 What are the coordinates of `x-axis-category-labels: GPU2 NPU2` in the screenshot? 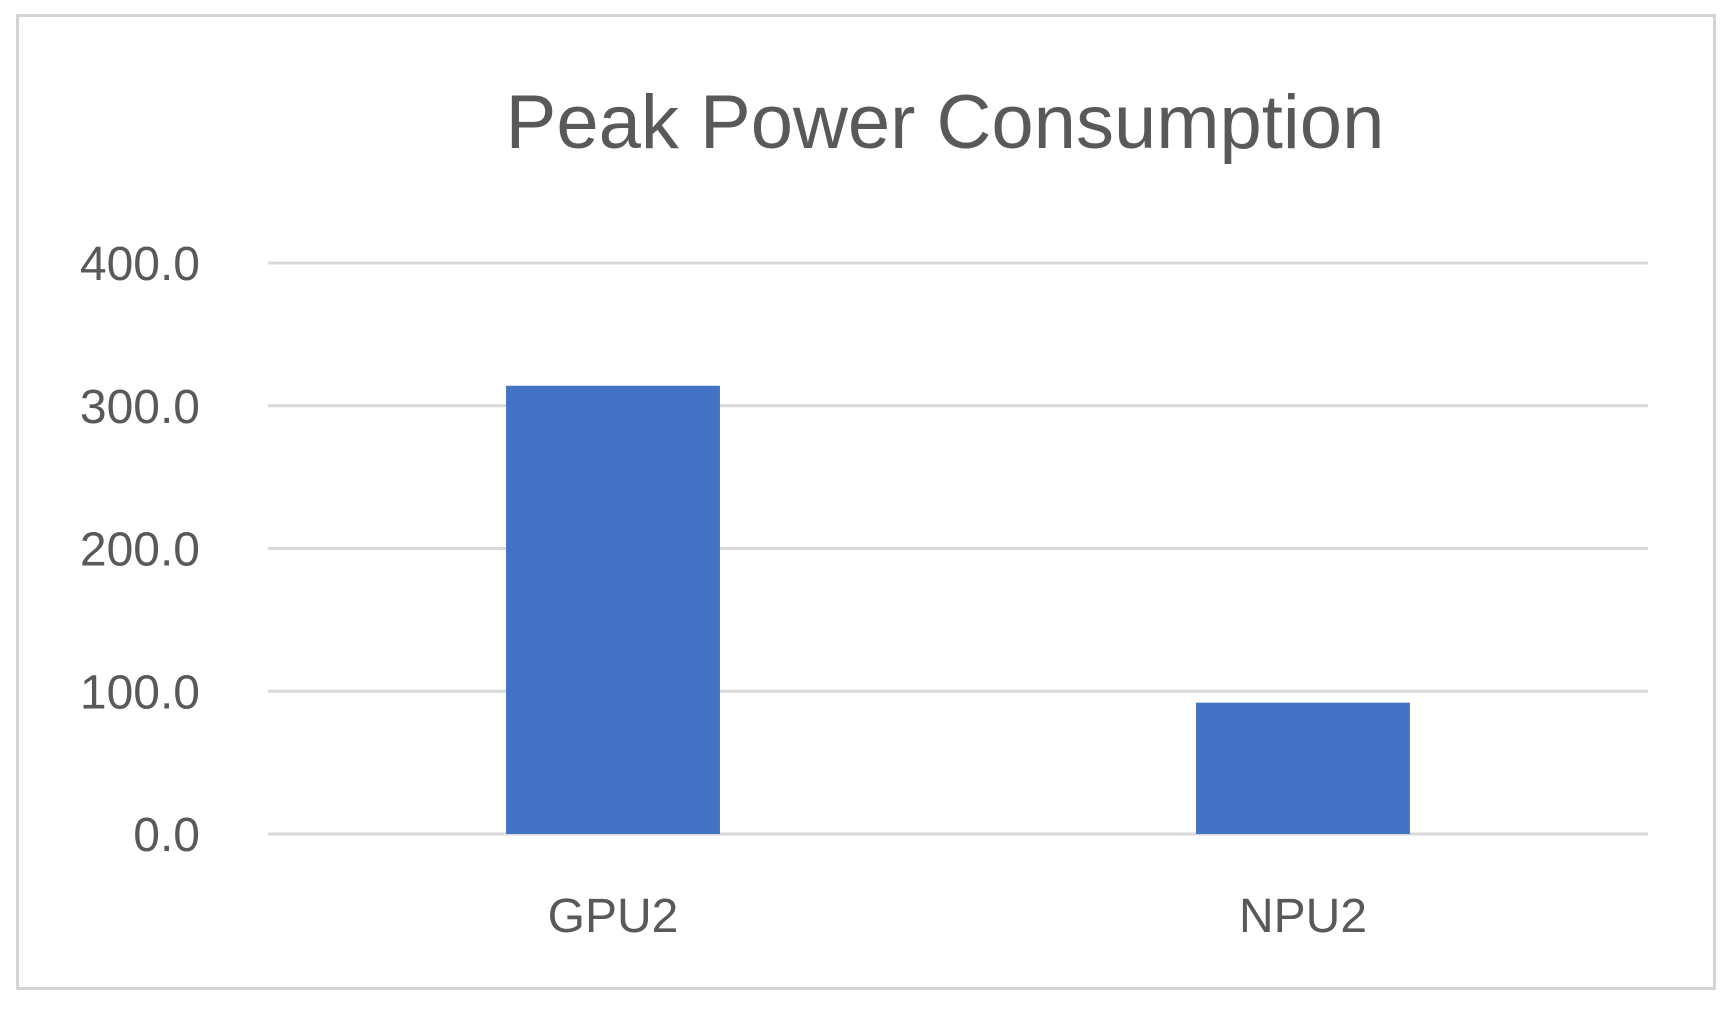 It's located at (957, 916).